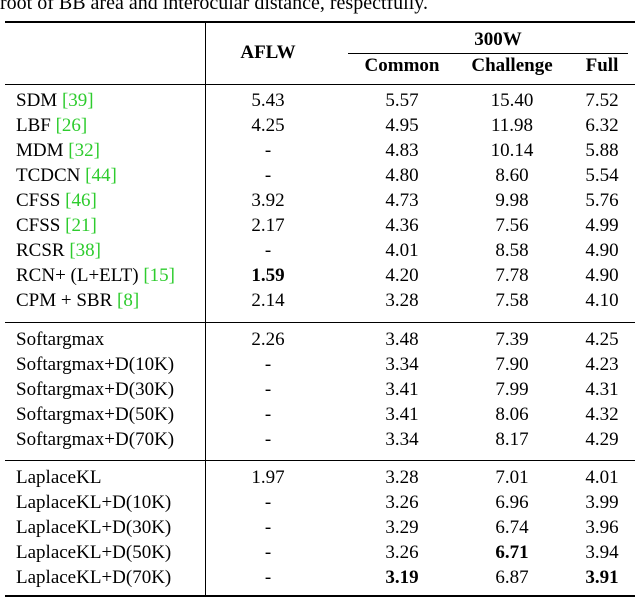 This screenshot has width=640, height=599. What do you see at coordinates (81, 225) in the screenshot?
I see `citation-link: [21]` at bounding box center [81, 225].